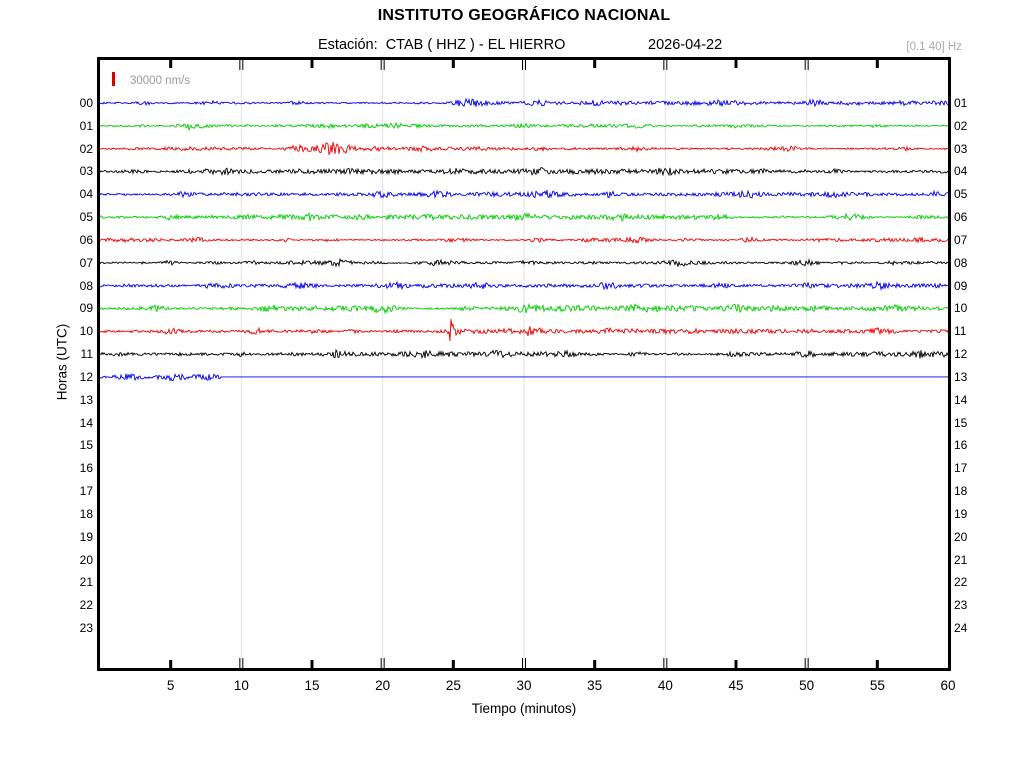  Describe the element at coordinates (170, 685) in the screenshot. I see `x-tick-label-5: 5` at that location.